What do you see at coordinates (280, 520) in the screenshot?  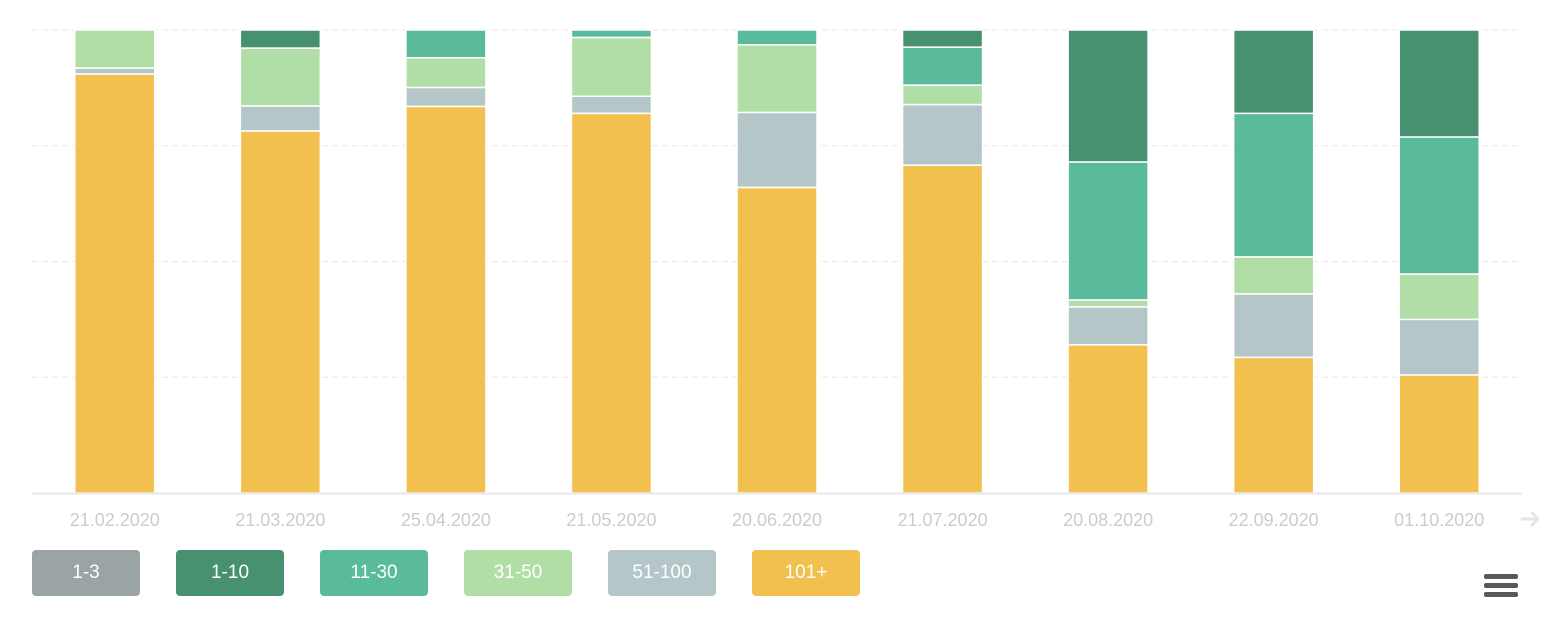 I see `x-tick-label: 21.03.2020` at bounding box center [280, 520].